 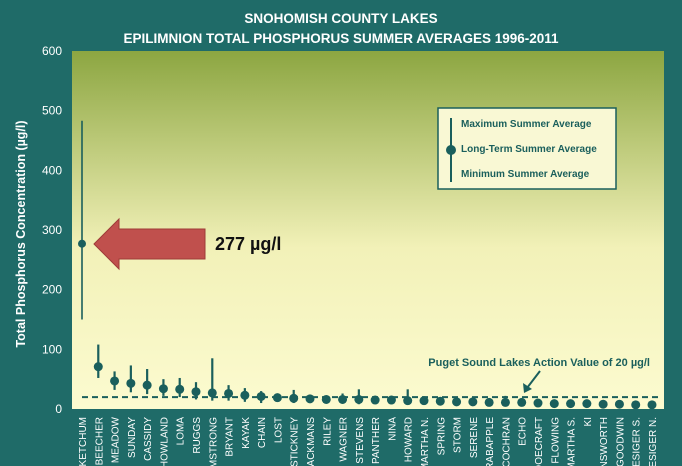 What do you see at coordinates (197, 435) in the screenshot?
I see `x-tick-label: RUGGS` at bounding box center [197, 435].